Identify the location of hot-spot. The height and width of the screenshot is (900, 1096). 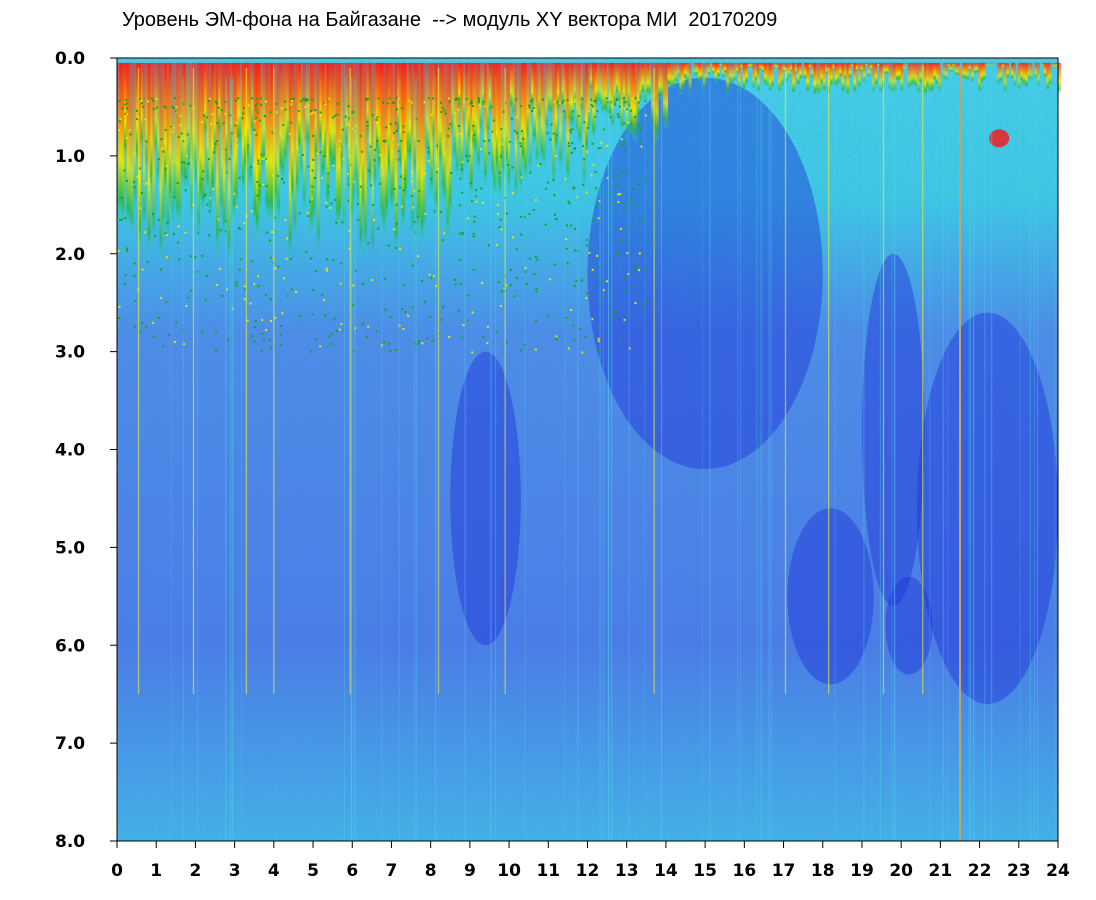
(999, 138).